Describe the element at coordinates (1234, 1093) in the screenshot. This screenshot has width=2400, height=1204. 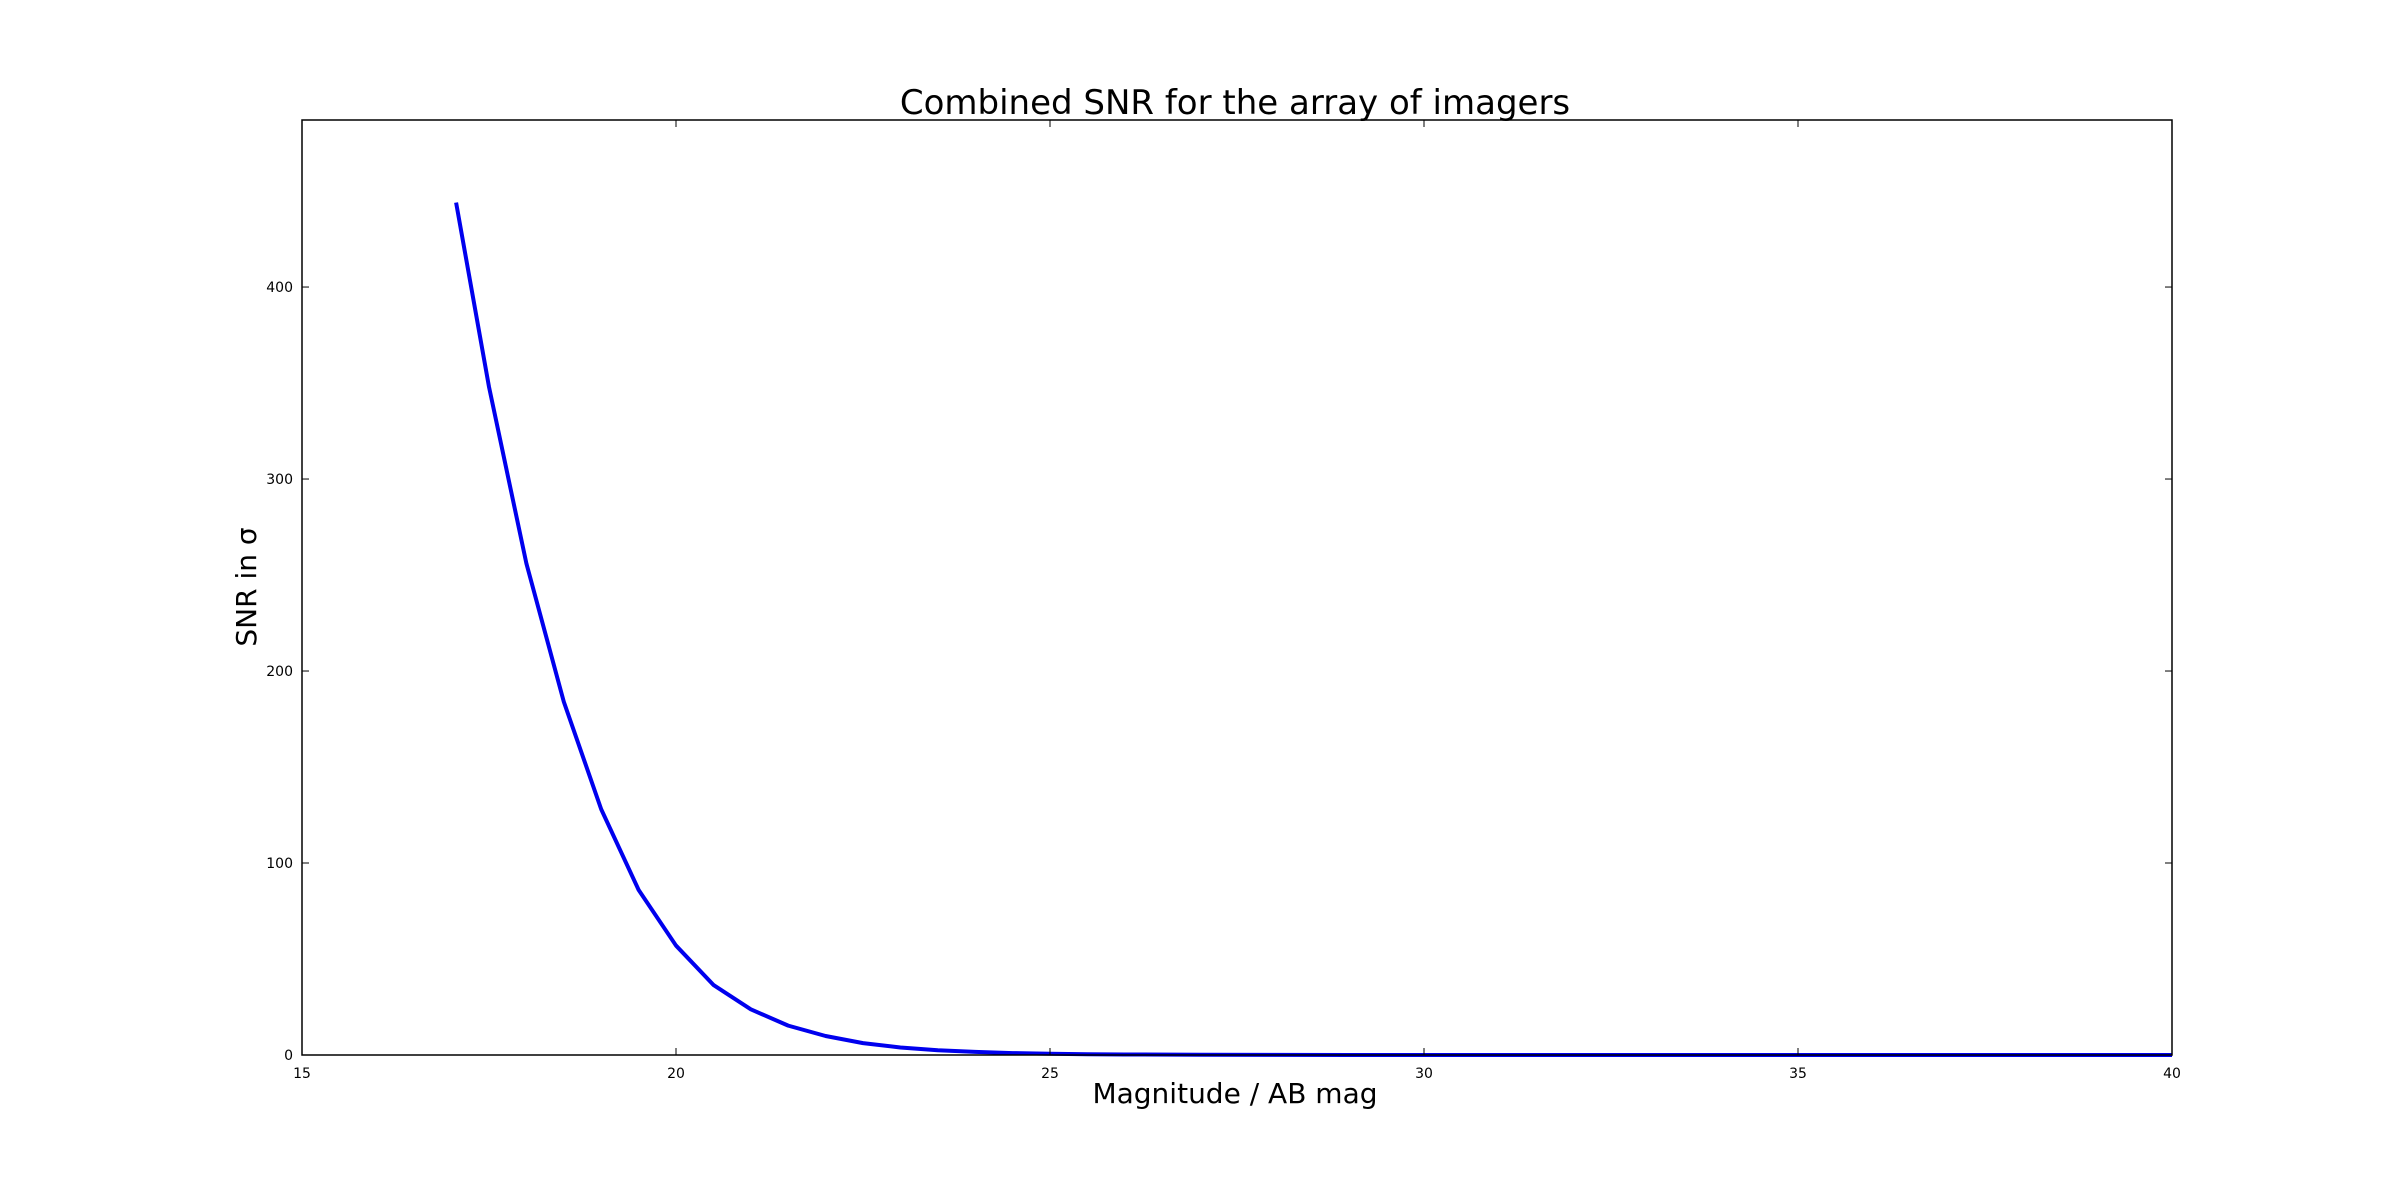
I see `x-axis-label: Magnitude / AB mag` at that location.